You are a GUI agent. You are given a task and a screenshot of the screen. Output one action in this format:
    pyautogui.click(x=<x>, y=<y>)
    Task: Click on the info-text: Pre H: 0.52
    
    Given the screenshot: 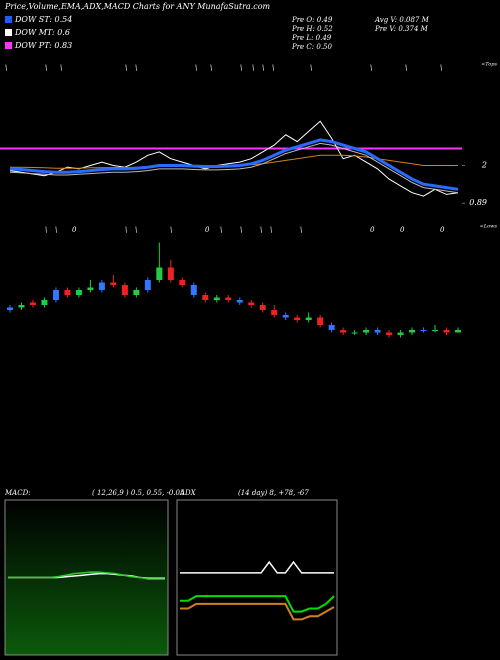 What is the action you would take?
    pyautogui.click(x=312, y=29)
    